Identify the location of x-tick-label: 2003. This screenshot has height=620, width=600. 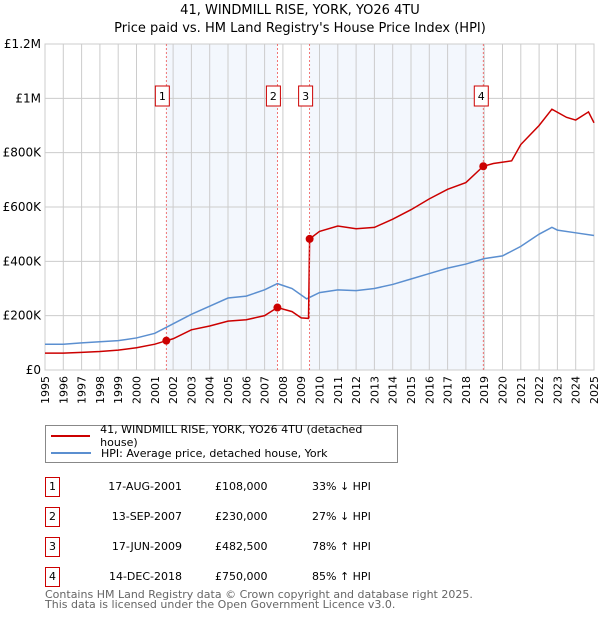
(191, 390).